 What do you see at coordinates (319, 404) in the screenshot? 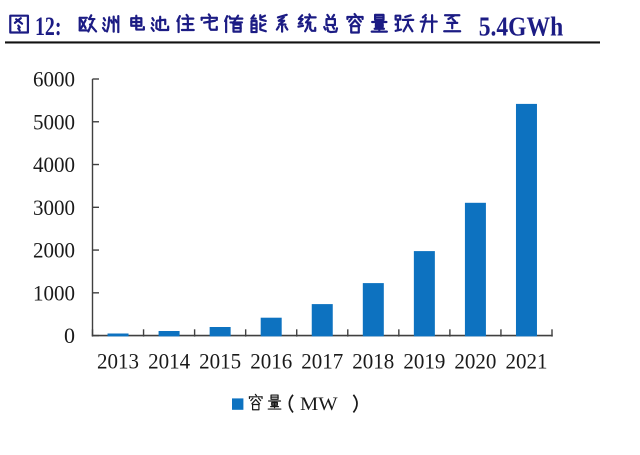
I see `svg-text: MW` at bounding box center [319, 404].